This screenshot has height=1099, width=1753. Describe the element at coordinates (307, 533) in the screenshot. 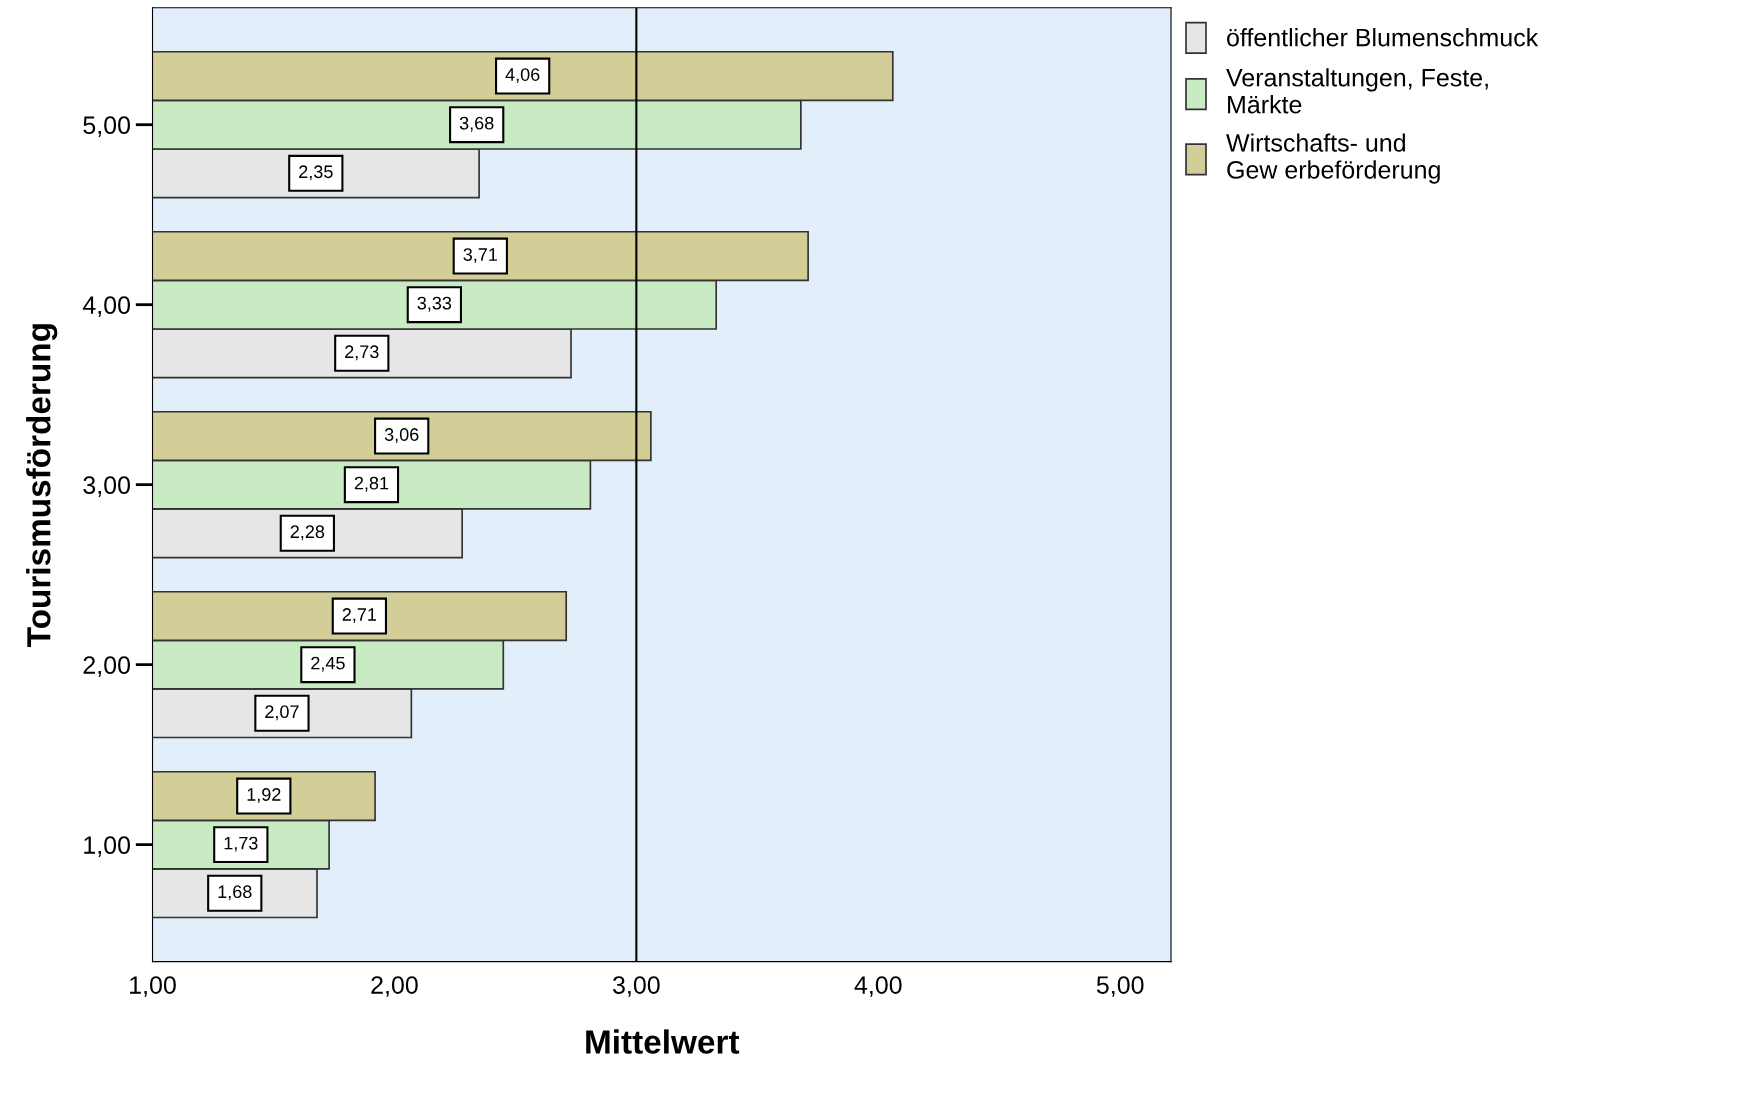

I see `data-label: 2,28` at that location.